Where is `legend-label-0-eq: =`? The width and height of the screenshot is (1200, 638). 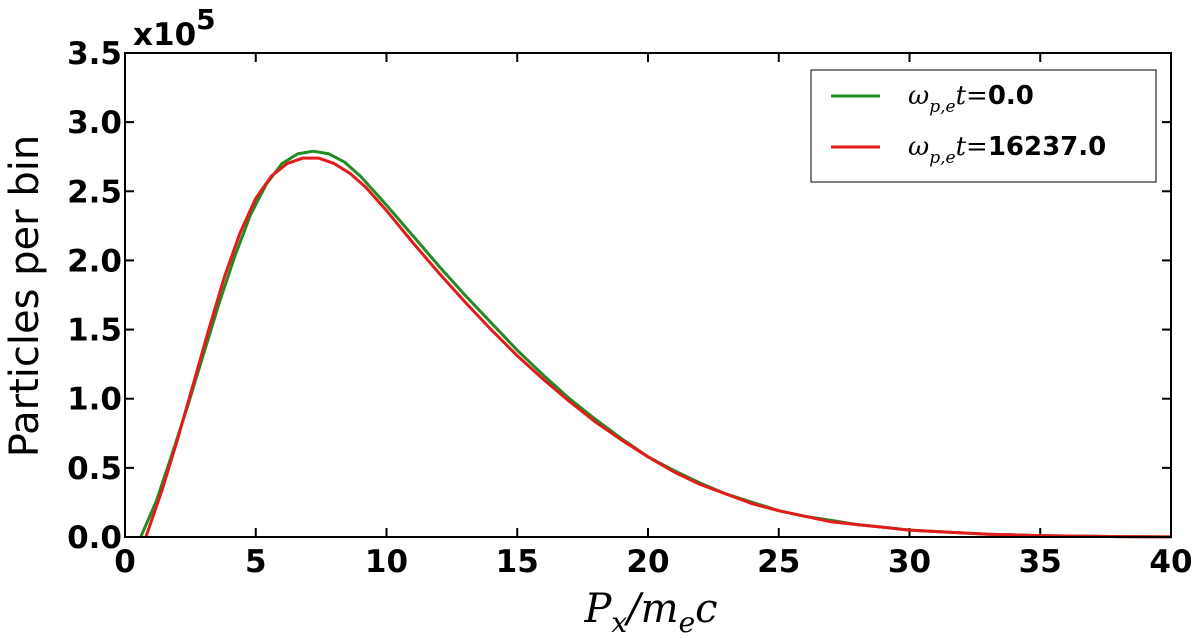
legend-label-0-eq: = is located at coordinates (977, 96).